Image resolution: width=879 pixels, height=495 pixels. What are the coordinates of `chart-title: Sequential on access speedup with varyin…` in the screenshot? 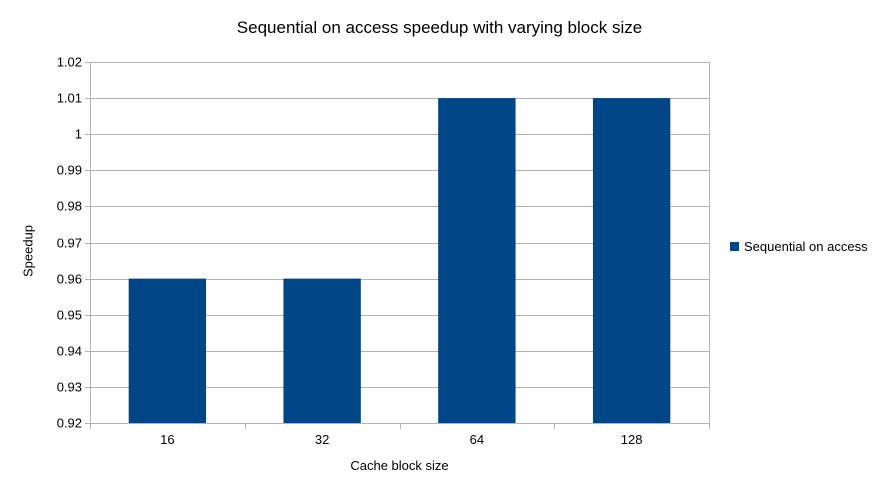 It's located at (439, 27).